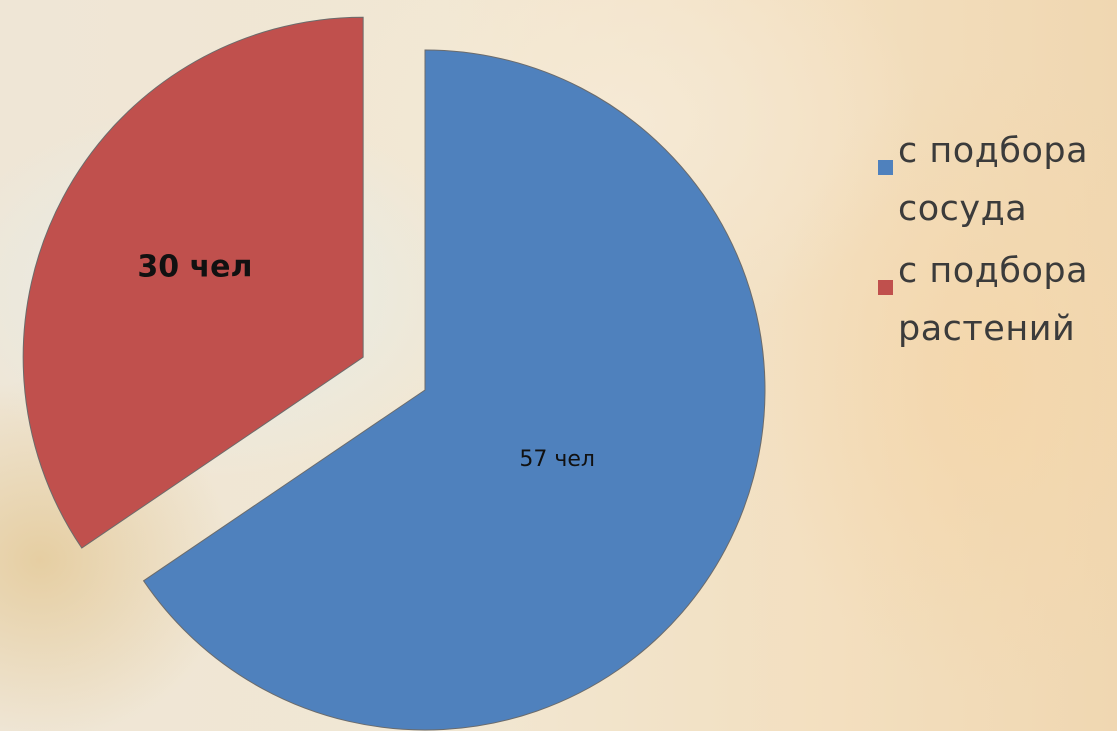 This screenshot has width=1117, height=731. Describe the element at coordinates (993, 300) in the screenshot. I see `legend-label: с подбора растений` at that location.